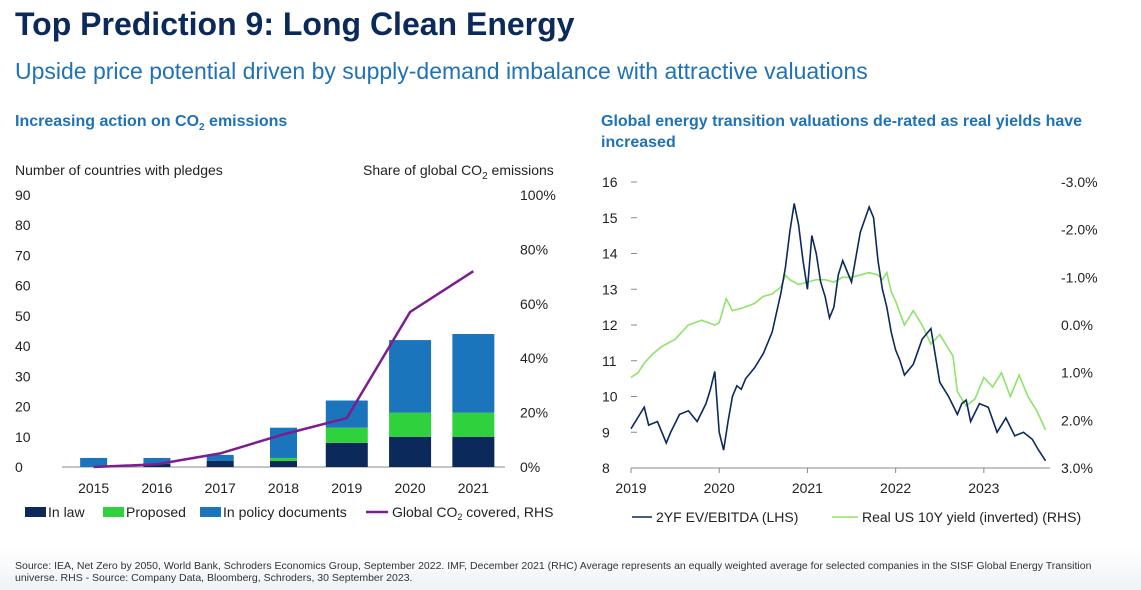  Describe the element at coordinates (1077, 325) in the screenshot. I see `y2-tick-label: 0.0%` at that location.